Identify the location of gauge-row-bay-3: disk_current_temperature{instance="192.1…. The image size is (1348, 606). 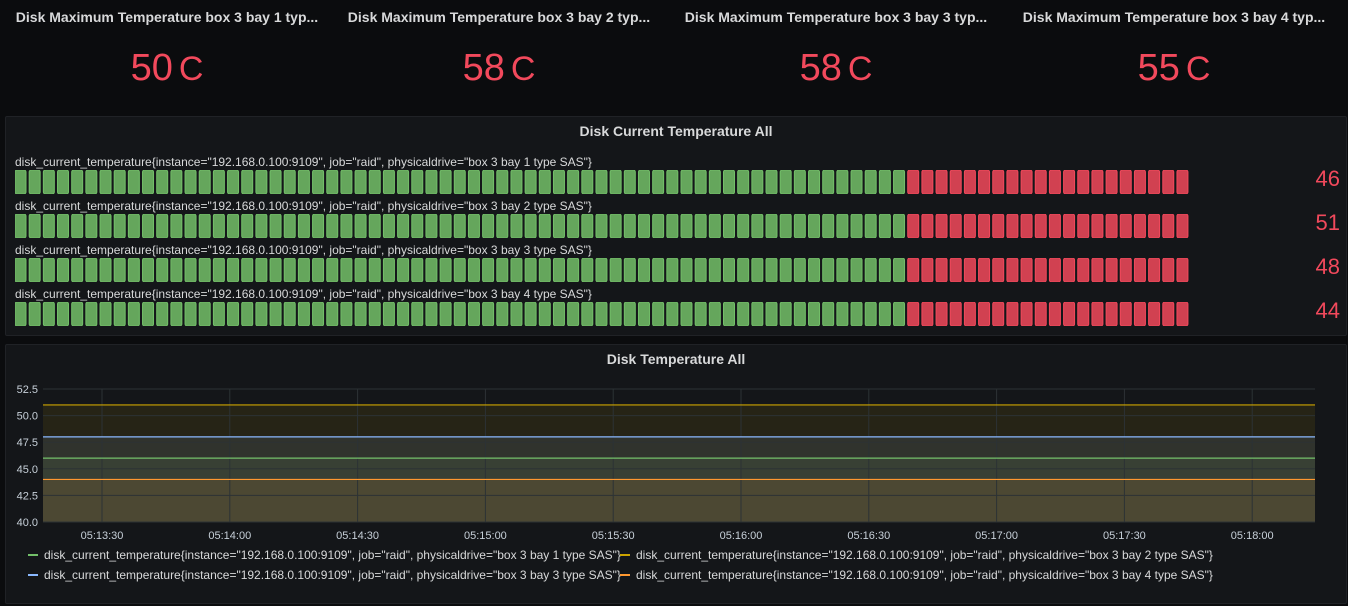
(677, 264).